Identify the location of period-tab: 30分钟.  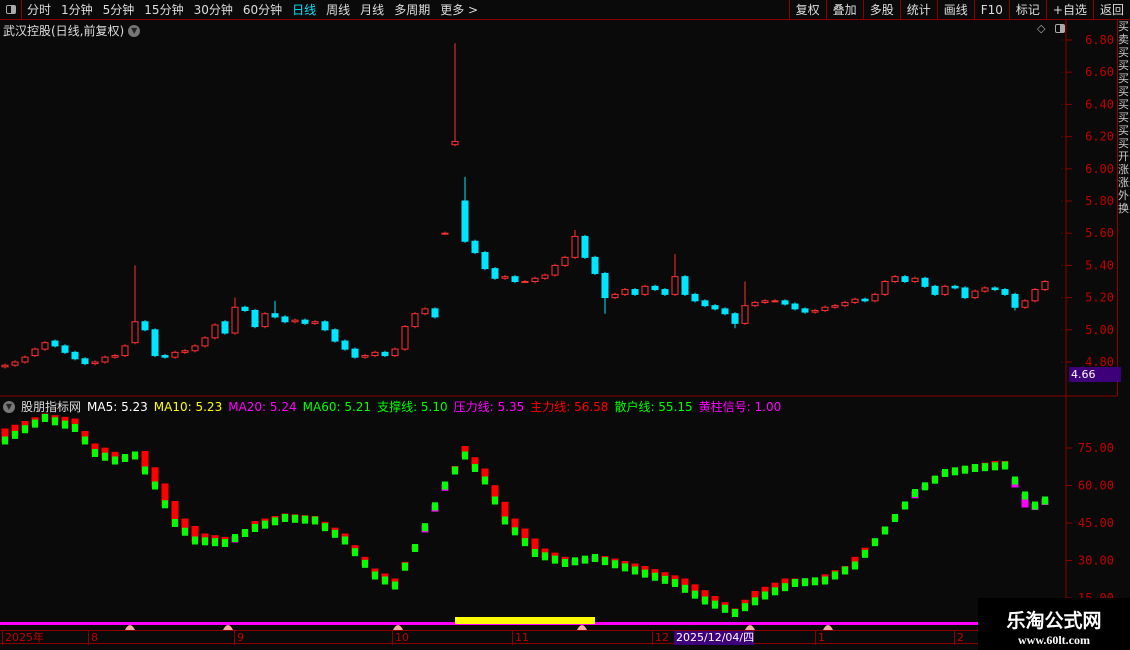
(213, 10).